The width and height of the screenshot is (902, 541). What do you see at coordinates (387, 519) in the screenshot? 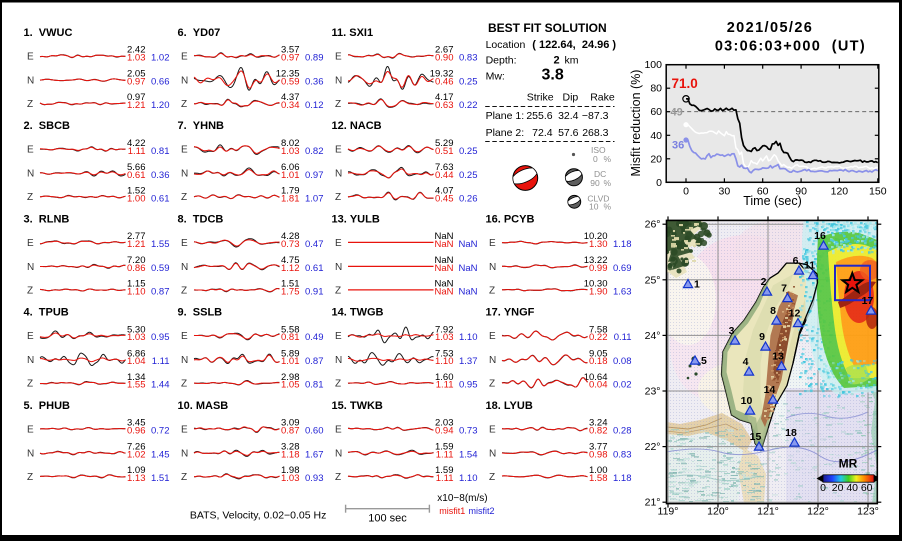
I see `svg-text: 100 sec` at bounding box center [387, 519].